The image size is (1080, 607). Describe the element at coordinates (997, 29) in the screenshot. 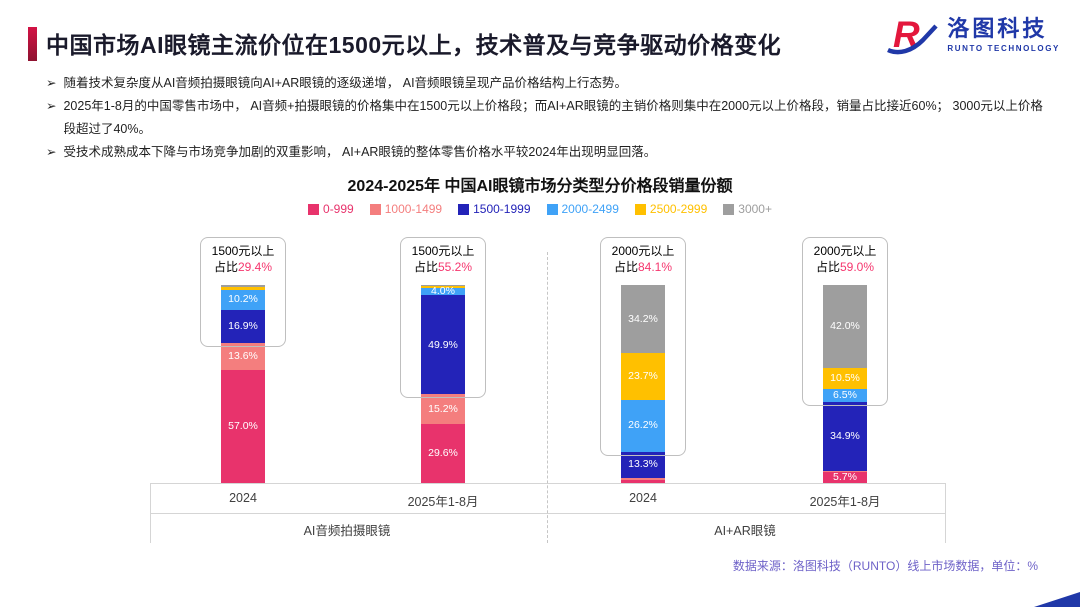

I see `logo-company-name: 洛图科技` at that location.